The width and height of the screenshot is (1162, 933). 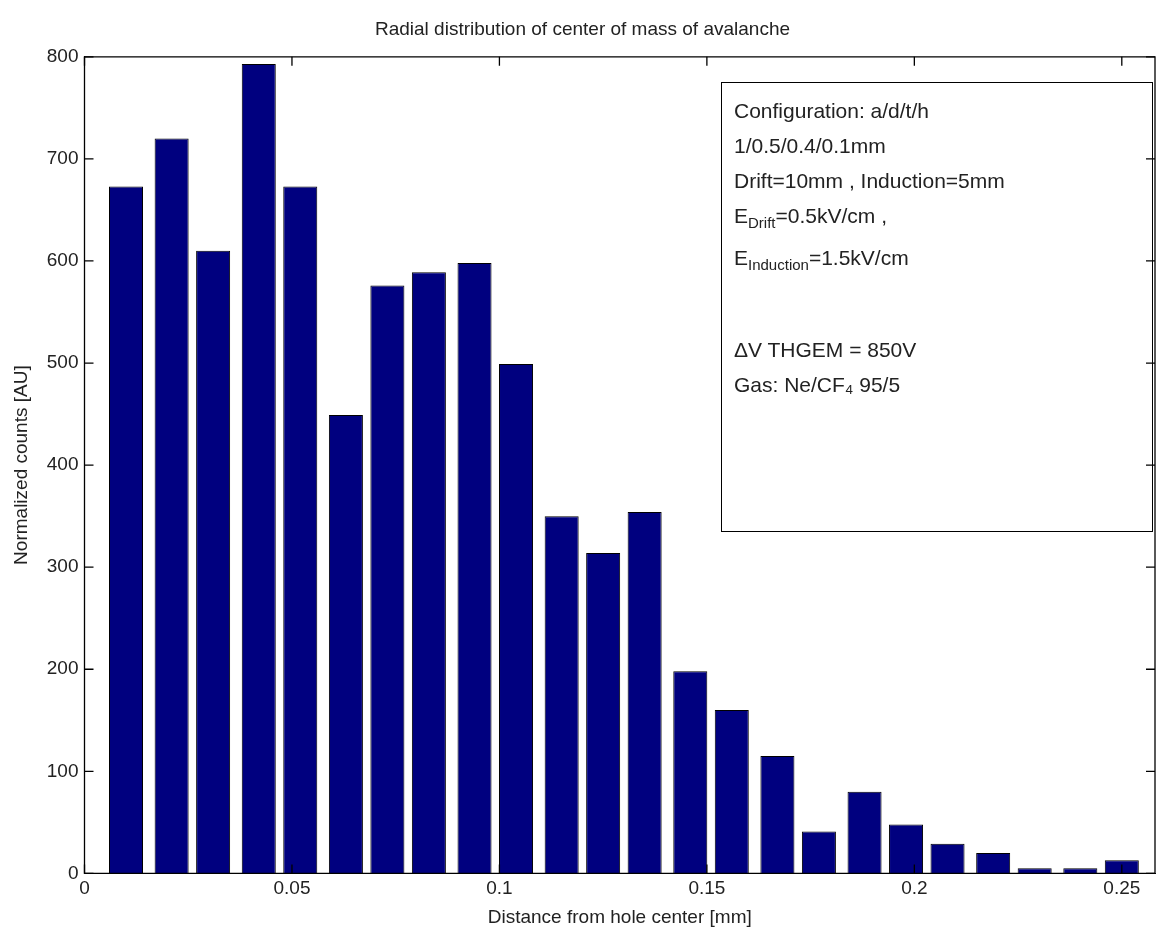 What do you see at coordinates (62, 362) in the screenshot?
I see `y-tick-label: 500` at bounding box center [62, 362].